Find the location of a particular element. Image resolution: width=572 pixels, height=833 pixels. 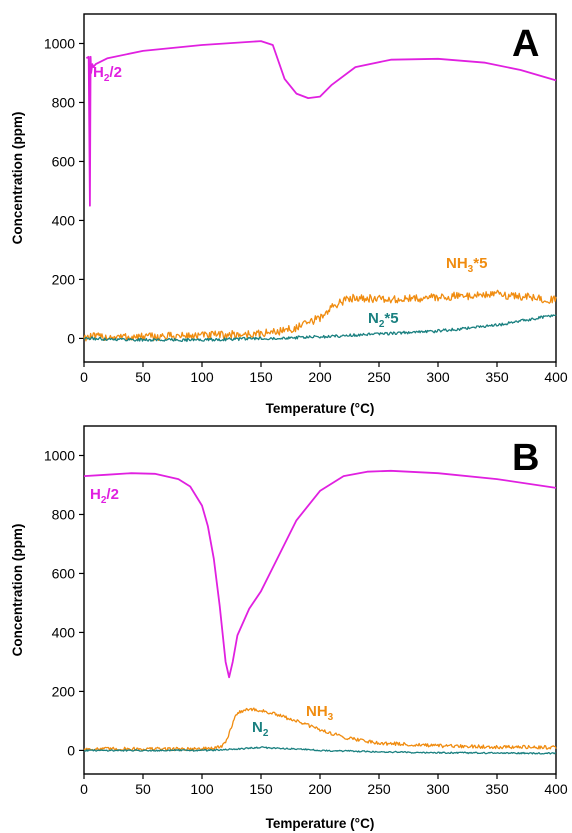

panel-b-label-nh3: NH3 is located at coordinates (320, 713).